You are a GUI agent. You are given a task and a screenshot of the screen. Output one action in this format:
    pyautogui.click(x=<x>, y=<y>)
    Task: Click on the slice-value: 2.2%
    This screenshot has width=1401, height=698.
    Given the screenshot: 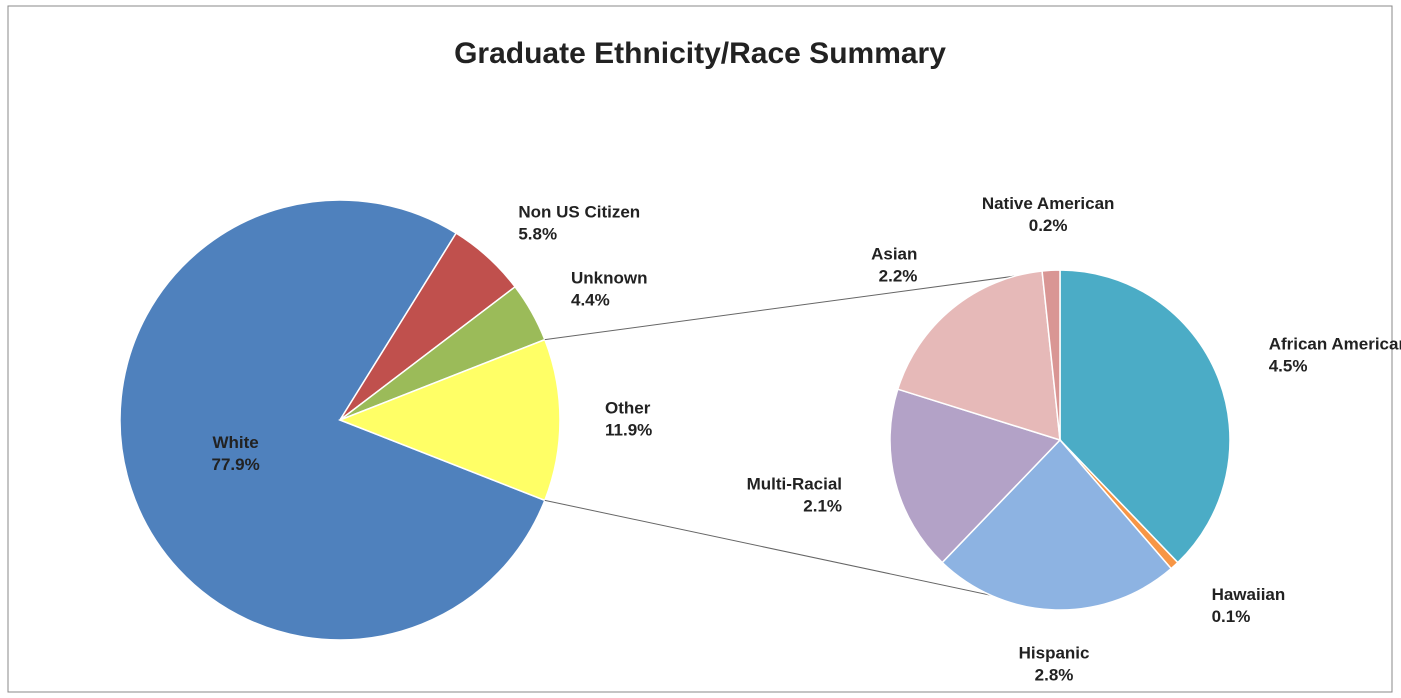 What is the action you would take?
    pyautogui.click(x=898, y=275)
    